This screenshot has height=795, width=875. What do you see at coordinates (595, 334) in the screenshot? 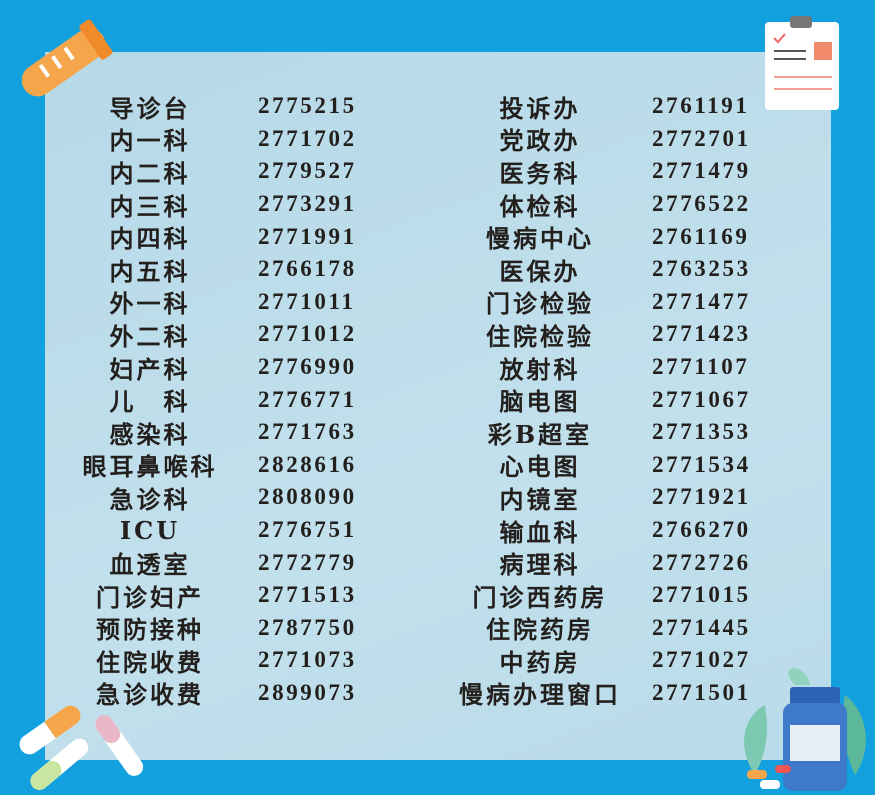
I see `directory-row: 住院检验 2771423` at bounding box center [595, 334].